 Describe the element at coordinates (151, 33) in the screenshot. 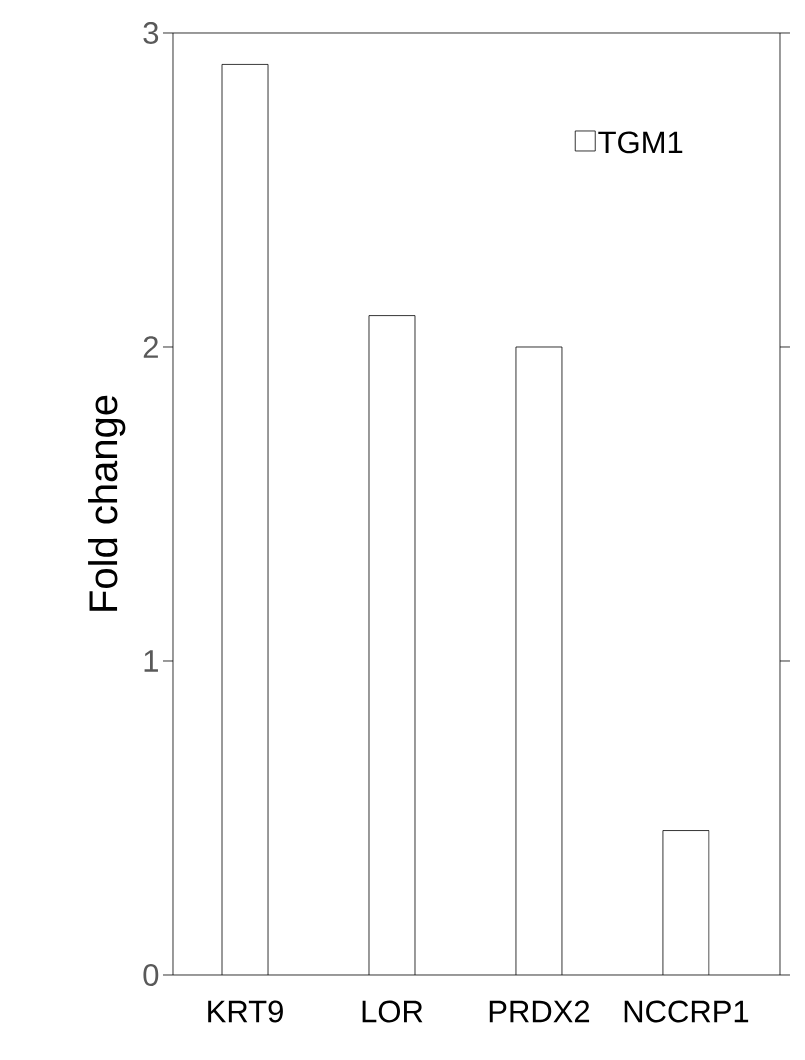

I see `y-tick-label: 3` at that location.